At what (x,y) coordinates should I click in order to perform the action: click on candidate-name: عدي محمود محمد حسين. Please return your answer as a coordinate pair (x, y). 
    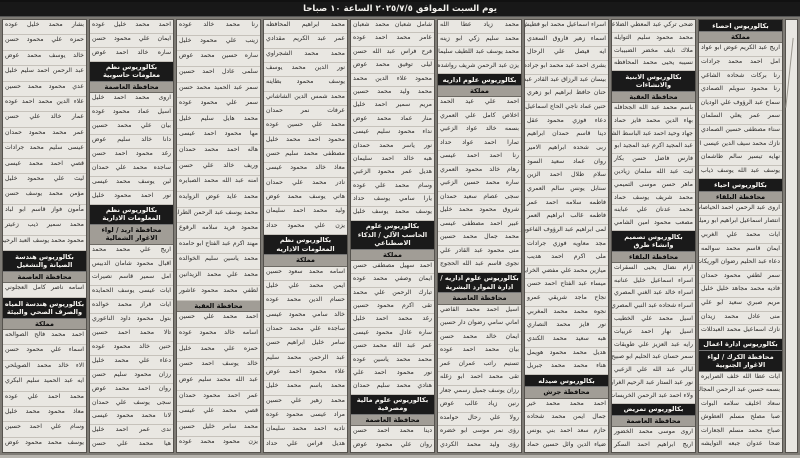
    Looking at the image, I should click on (44, 90).